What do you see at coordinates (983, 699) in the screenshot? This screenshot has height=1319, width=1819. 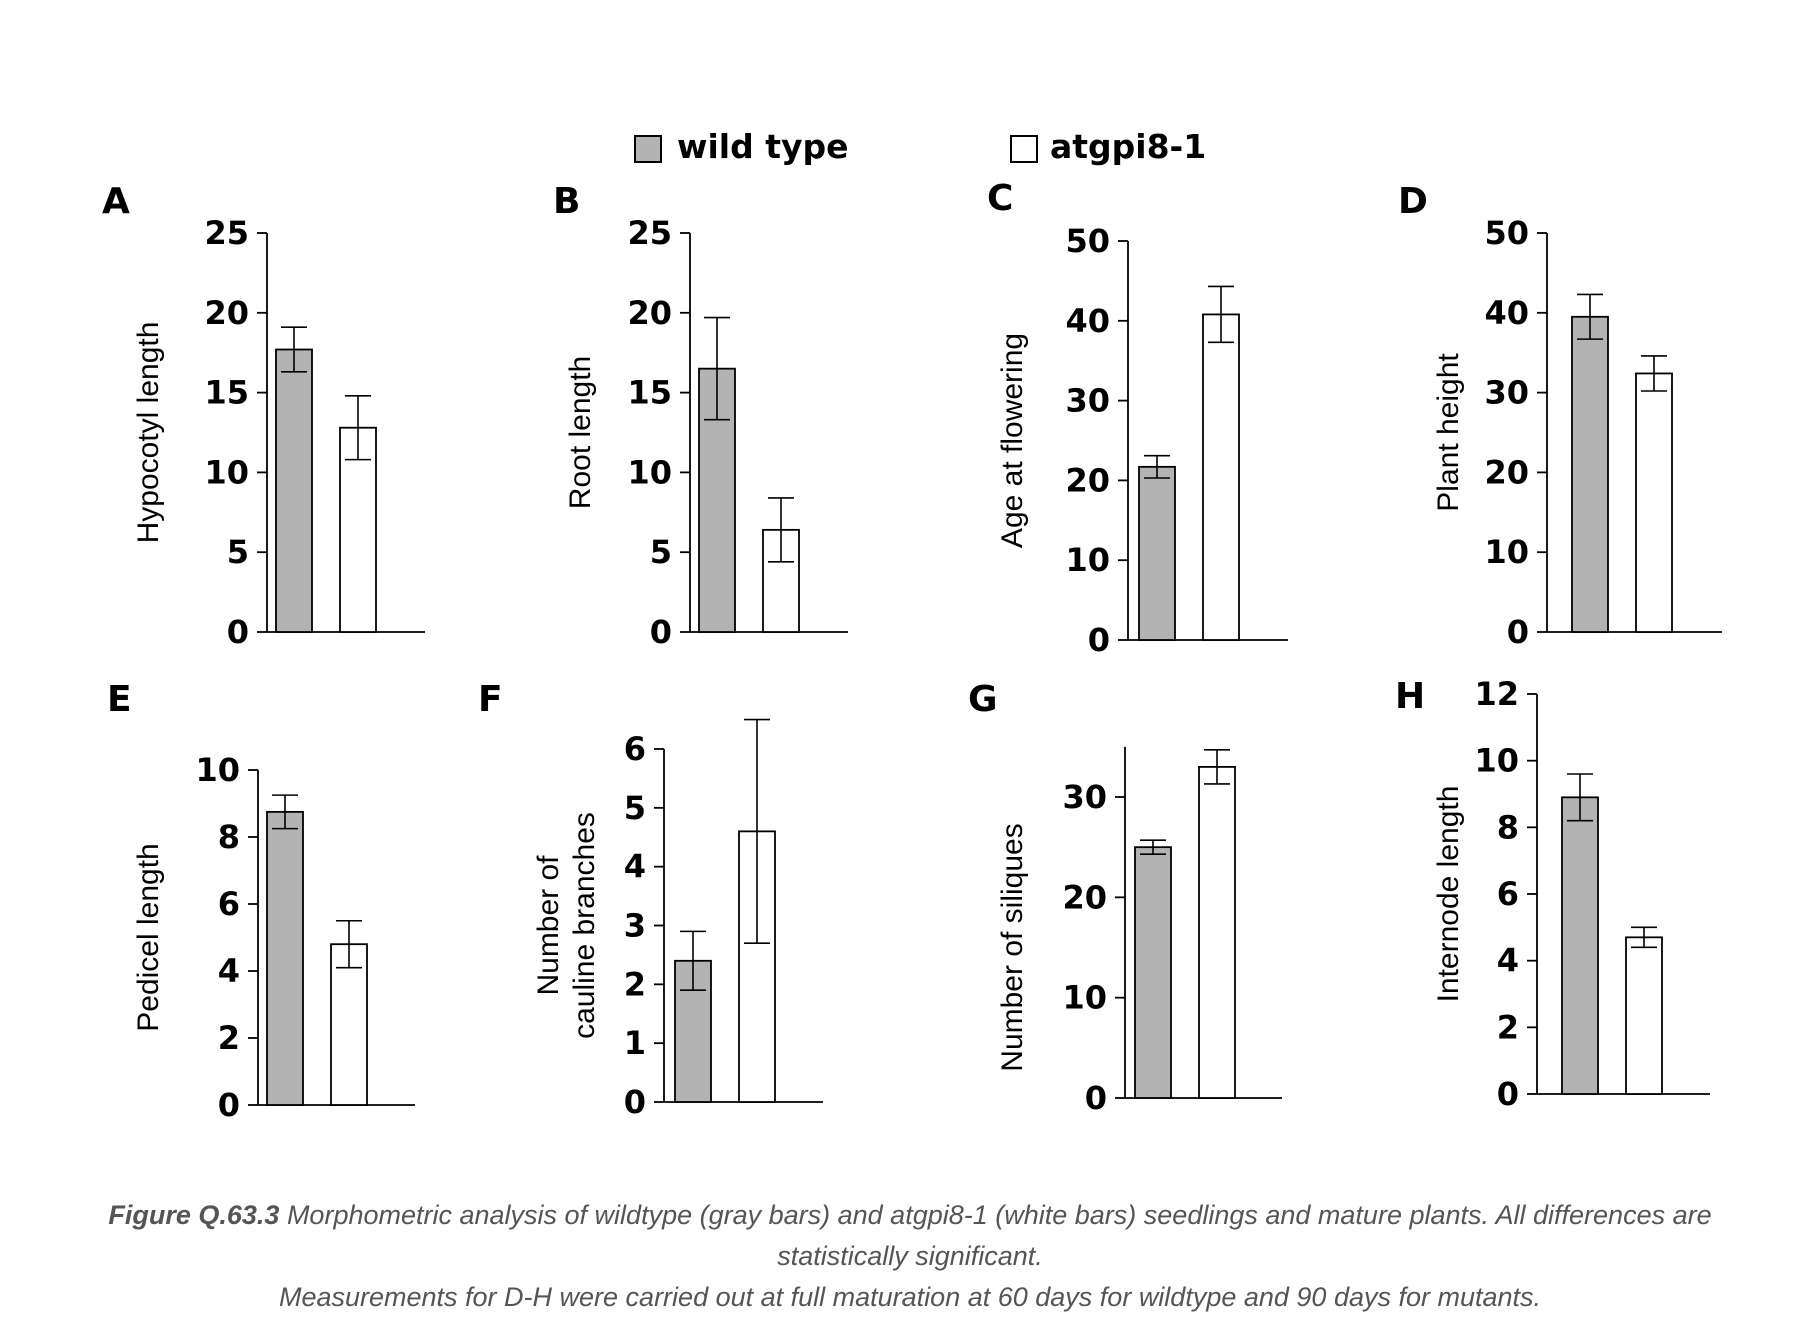 I see `panel-letter-g: G` at bounding box center [983, 699].